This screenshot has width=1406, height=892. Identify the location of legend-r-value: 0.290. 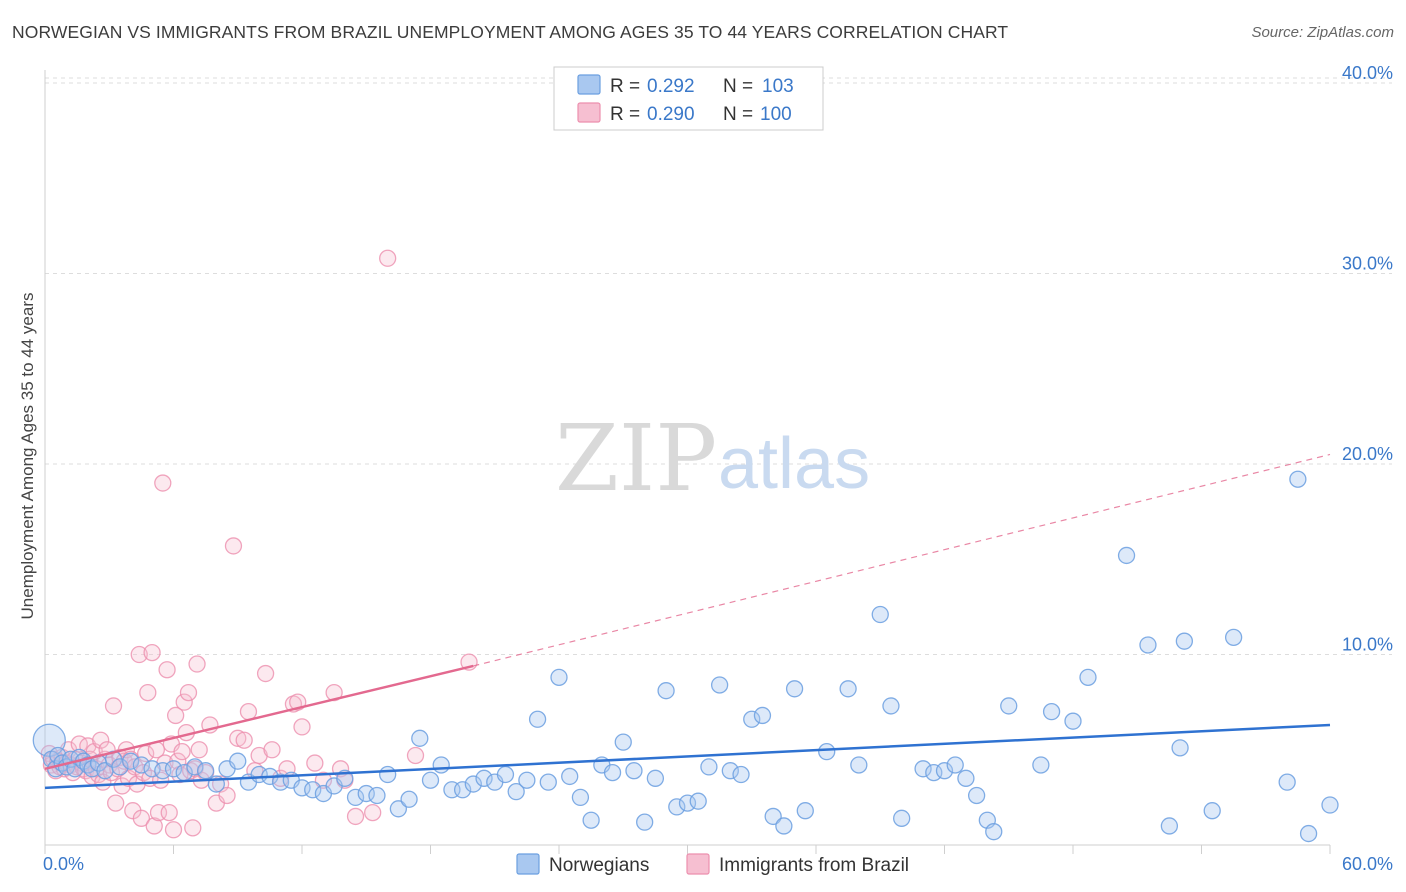
(671, 114).